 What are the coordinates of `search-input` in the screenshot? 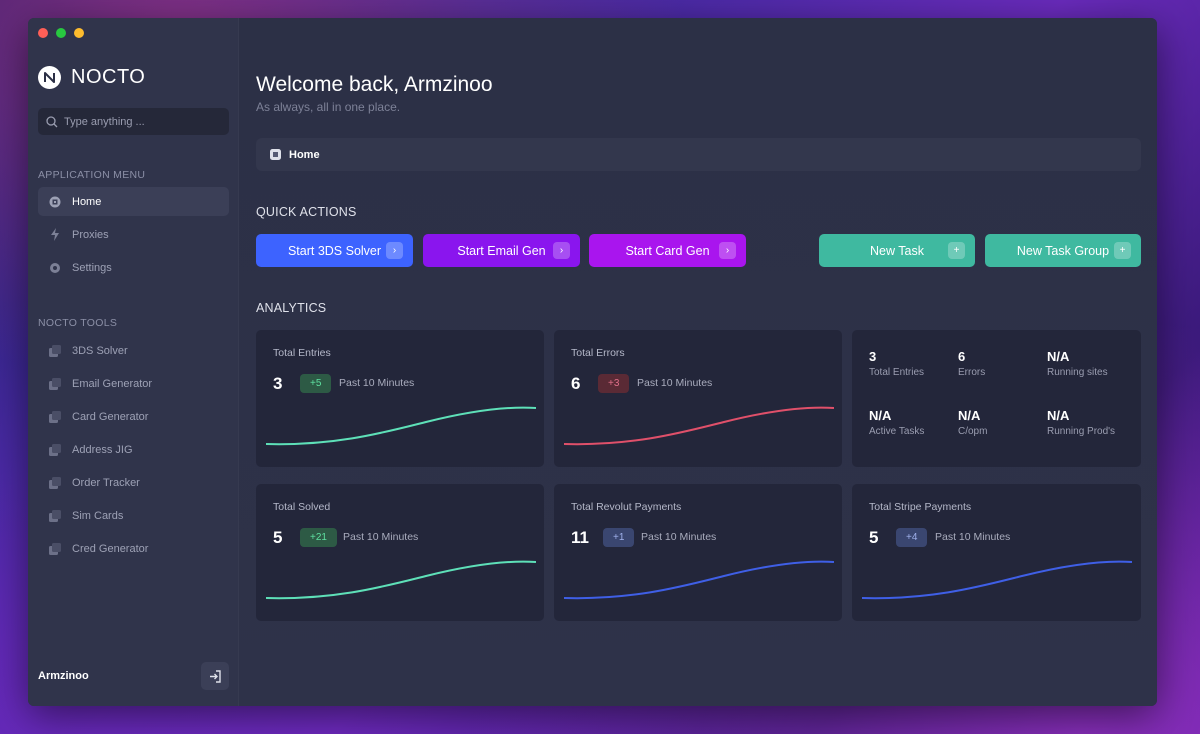 It's located at (139, 121).